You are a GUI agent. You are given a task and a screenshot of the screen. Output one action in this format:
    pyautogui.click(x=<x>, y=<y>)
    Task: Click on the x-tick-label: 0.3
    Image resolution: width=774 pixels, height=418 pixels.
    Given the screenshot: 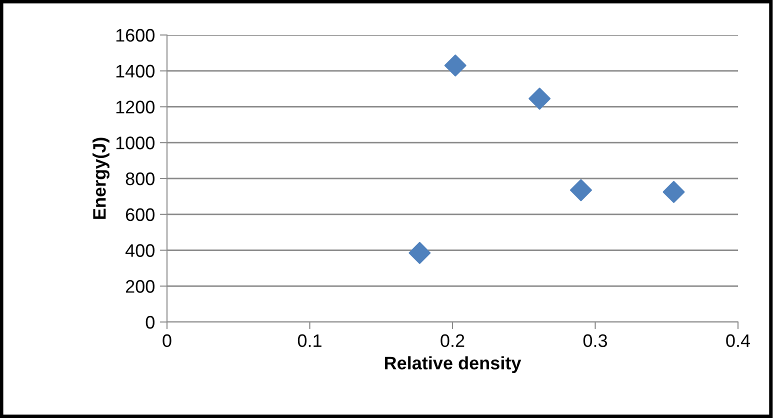 What is the action you would take?
    pyautogui.click(x=595, y=341)
    